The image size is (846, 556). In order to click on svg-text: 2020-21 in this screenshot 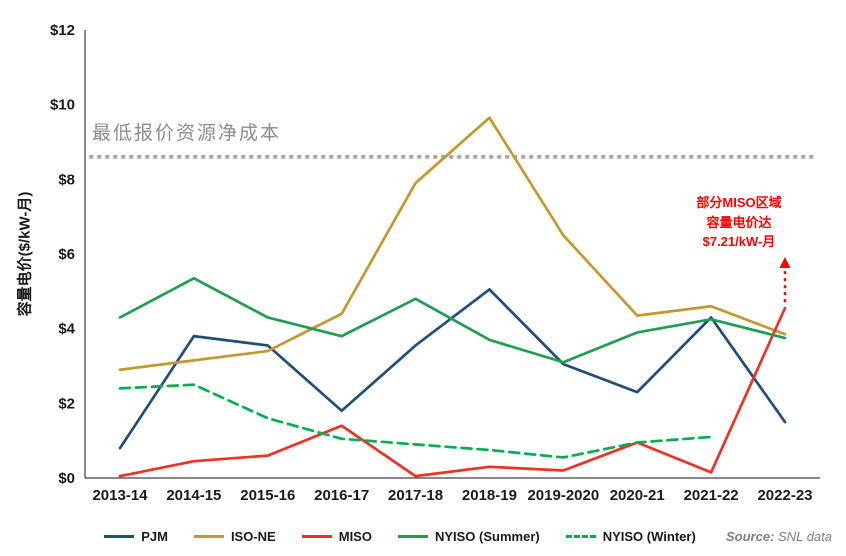, I will do `click(637, 495)`.